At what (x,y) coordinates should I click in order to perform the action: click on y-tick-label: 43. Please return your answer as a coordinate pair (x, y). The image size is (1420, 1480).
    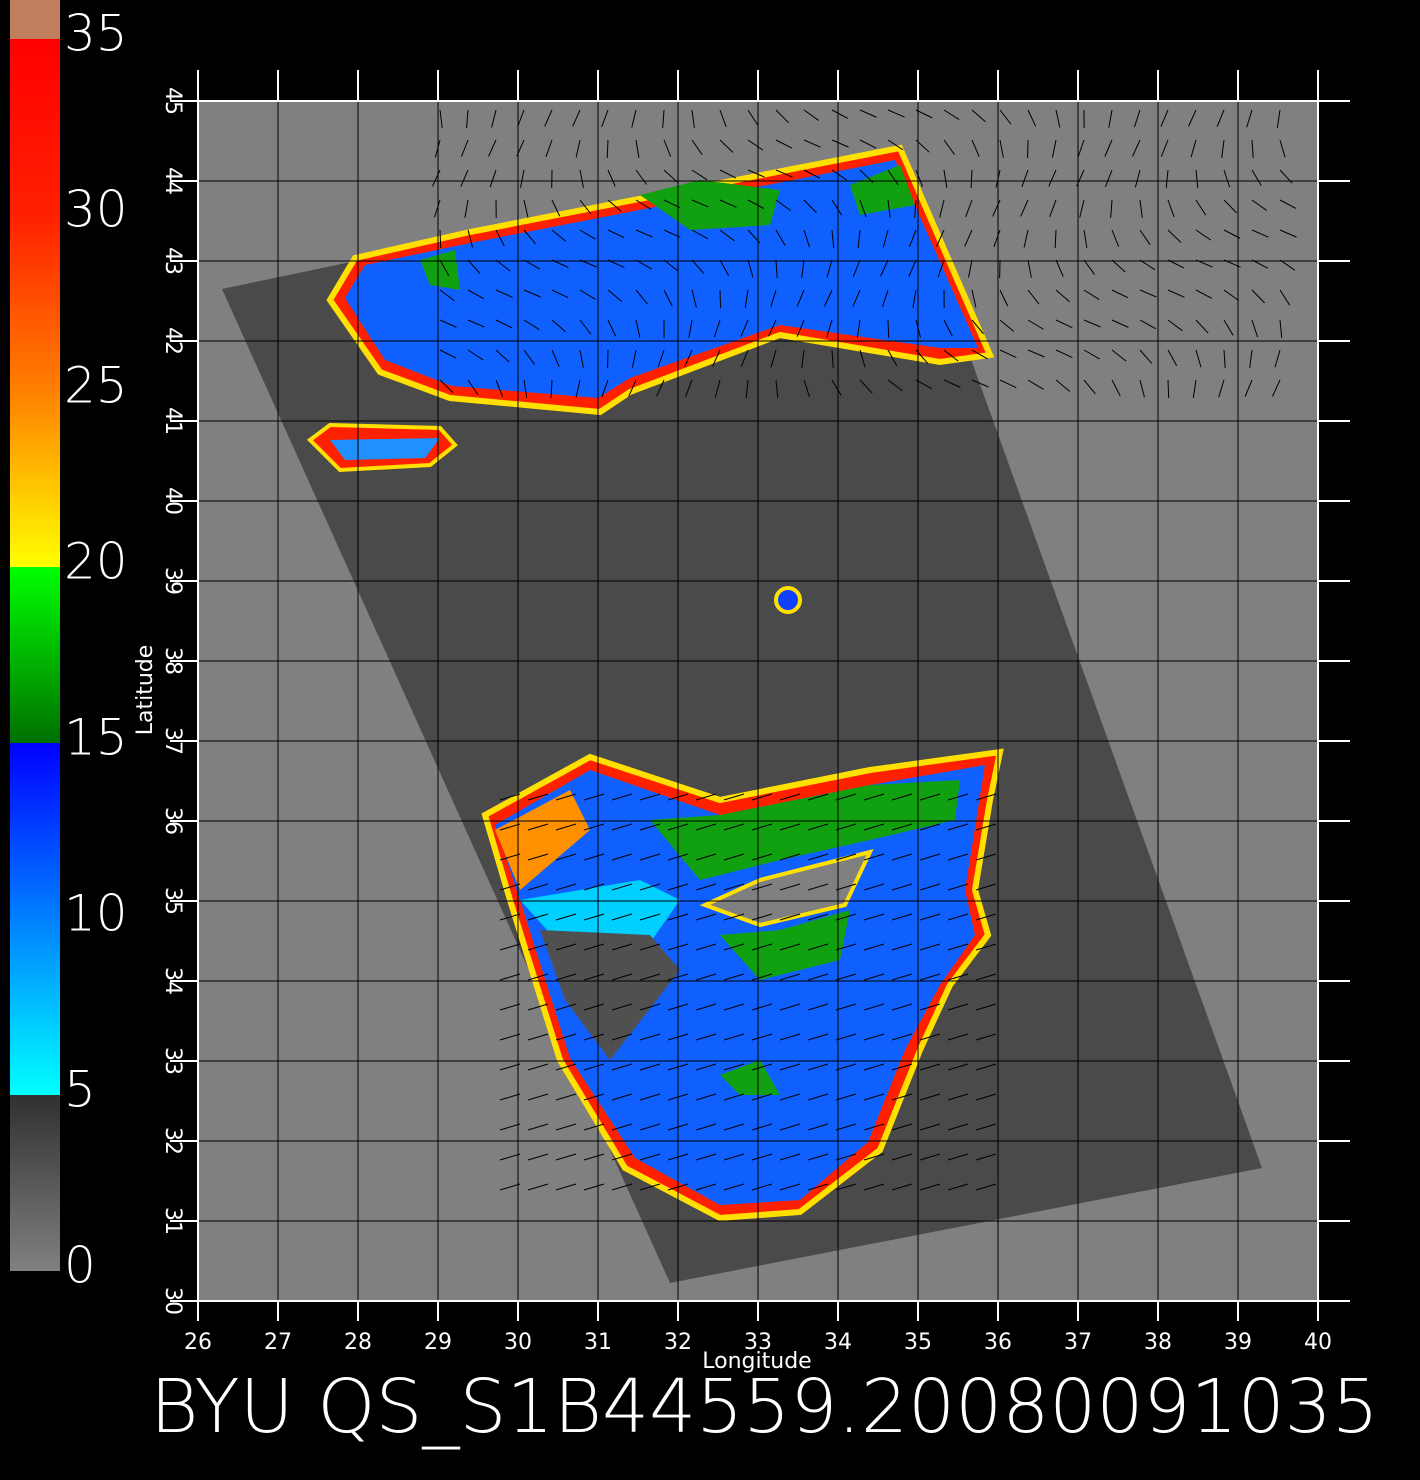
    Looking at the image, I should click on (172, 261).